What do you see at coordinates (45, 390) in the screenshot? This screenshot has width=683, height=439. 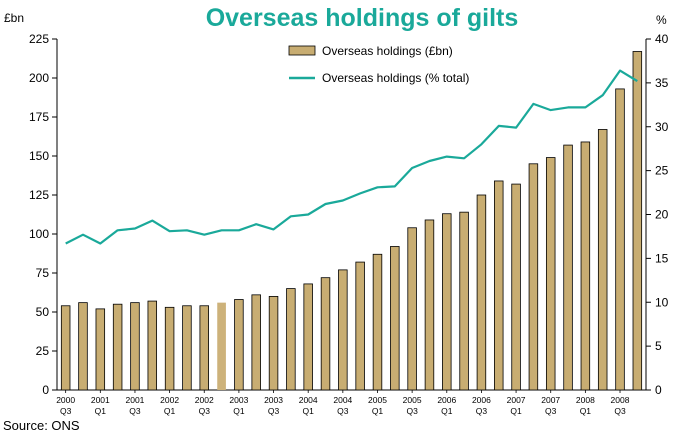 I see `left-tick-label: 0` at bounding box center [45, 390].